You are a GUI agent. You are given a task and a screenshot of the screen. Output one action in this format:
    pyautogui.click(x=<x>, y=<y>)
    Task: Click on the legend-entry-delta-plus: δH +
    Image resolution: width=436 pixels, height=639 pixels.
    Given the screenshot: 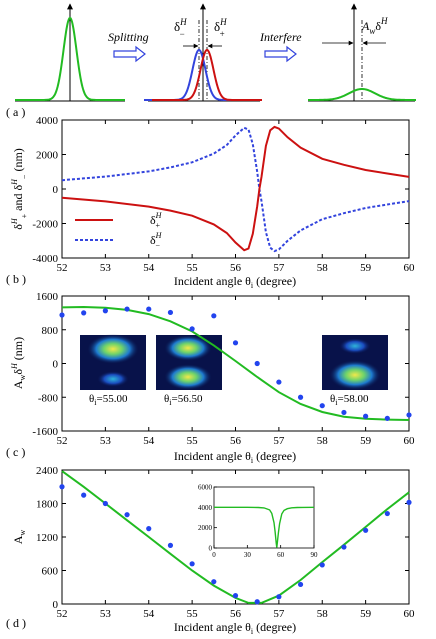 What is the action you would take?
    pyautogui.click(x=156, y=220)
    